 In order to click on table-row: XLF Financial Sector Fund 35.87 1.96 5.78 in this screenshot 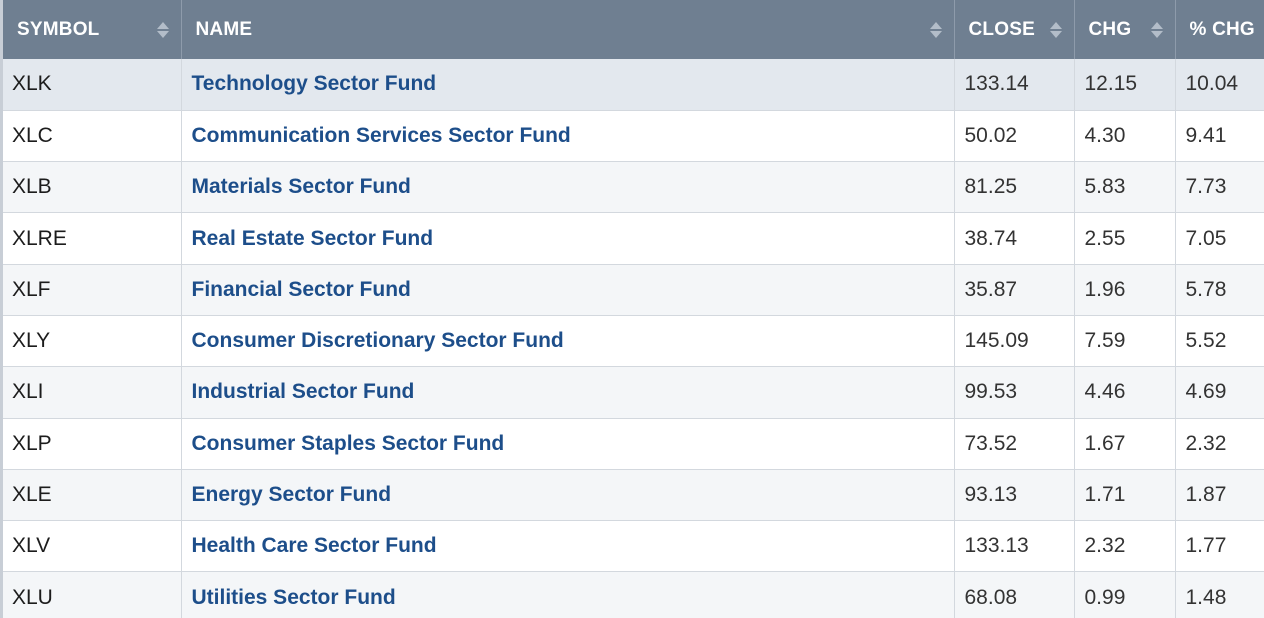, I will do `click(633, 290)`.